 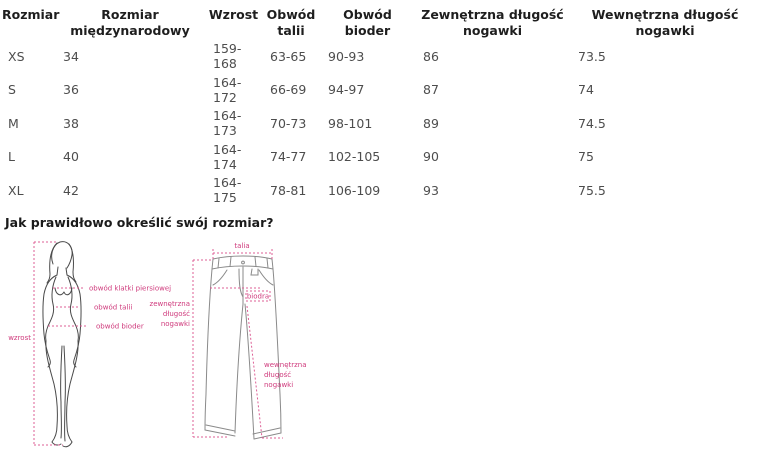 I want to click on cell-inner-leg: 73.5, so click(x=592, y=56).